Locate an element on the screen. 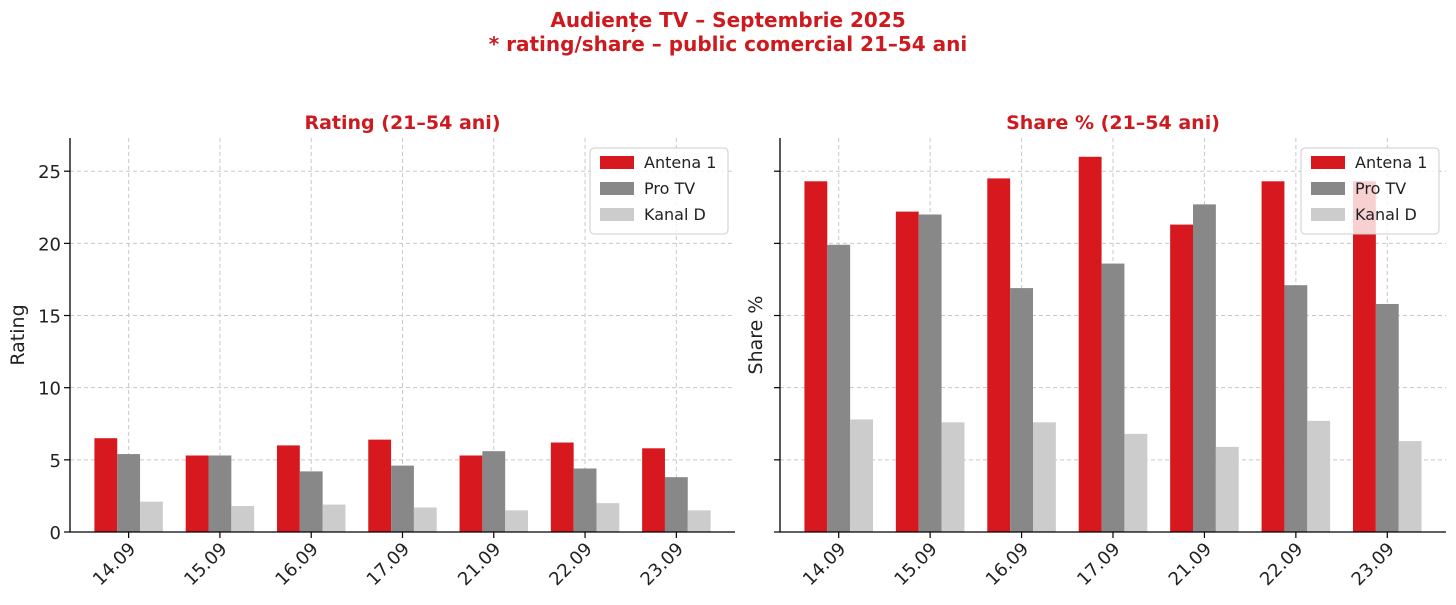  y-tick-label: 5 is located at coordinates (55, 461).